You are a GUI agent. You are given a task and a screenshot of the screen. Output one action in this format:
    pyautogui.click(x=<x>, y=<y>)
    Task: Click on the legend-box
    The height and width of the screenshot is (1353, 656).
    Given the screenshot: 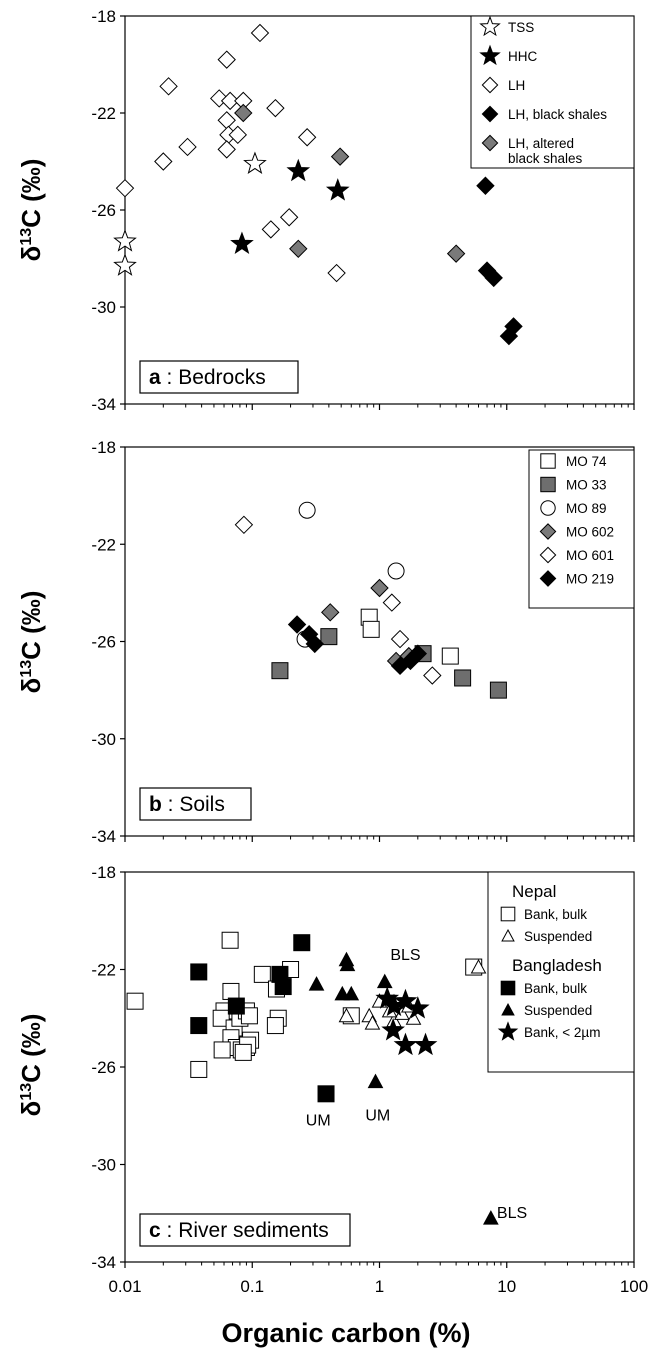 What is the action you would take?
    pyautogui.click(x=552, y=92)
    